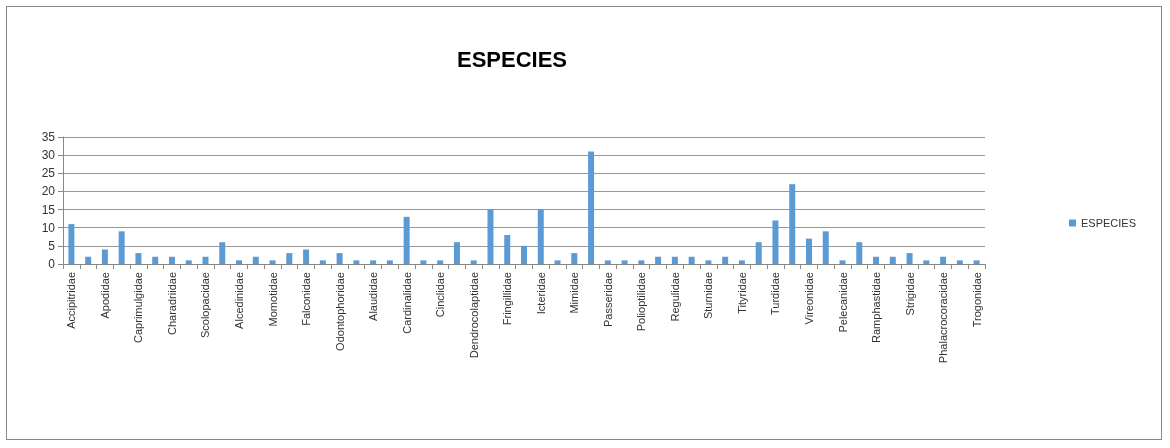 The image size is (1170, 448). What do you see at coordinates (205, 305) in the screenshot?
I see `x-tick-label: Scolopacidae` at bounding box center [205, 305].